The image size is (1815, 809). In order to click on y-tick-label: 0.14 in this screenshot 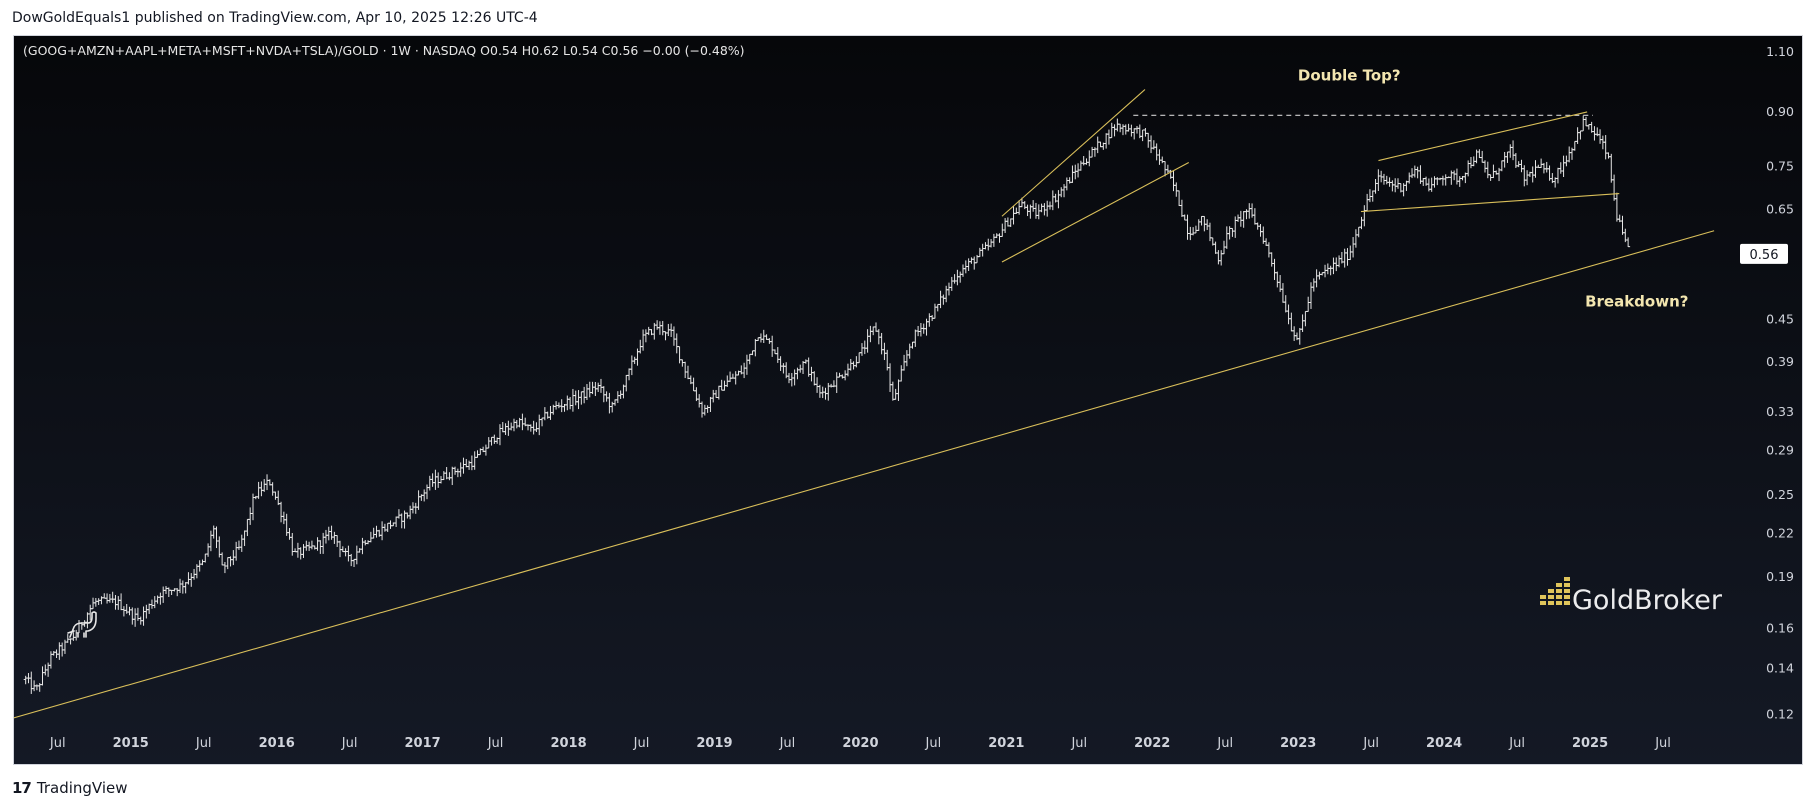, I will do `click(1780, 668)`.